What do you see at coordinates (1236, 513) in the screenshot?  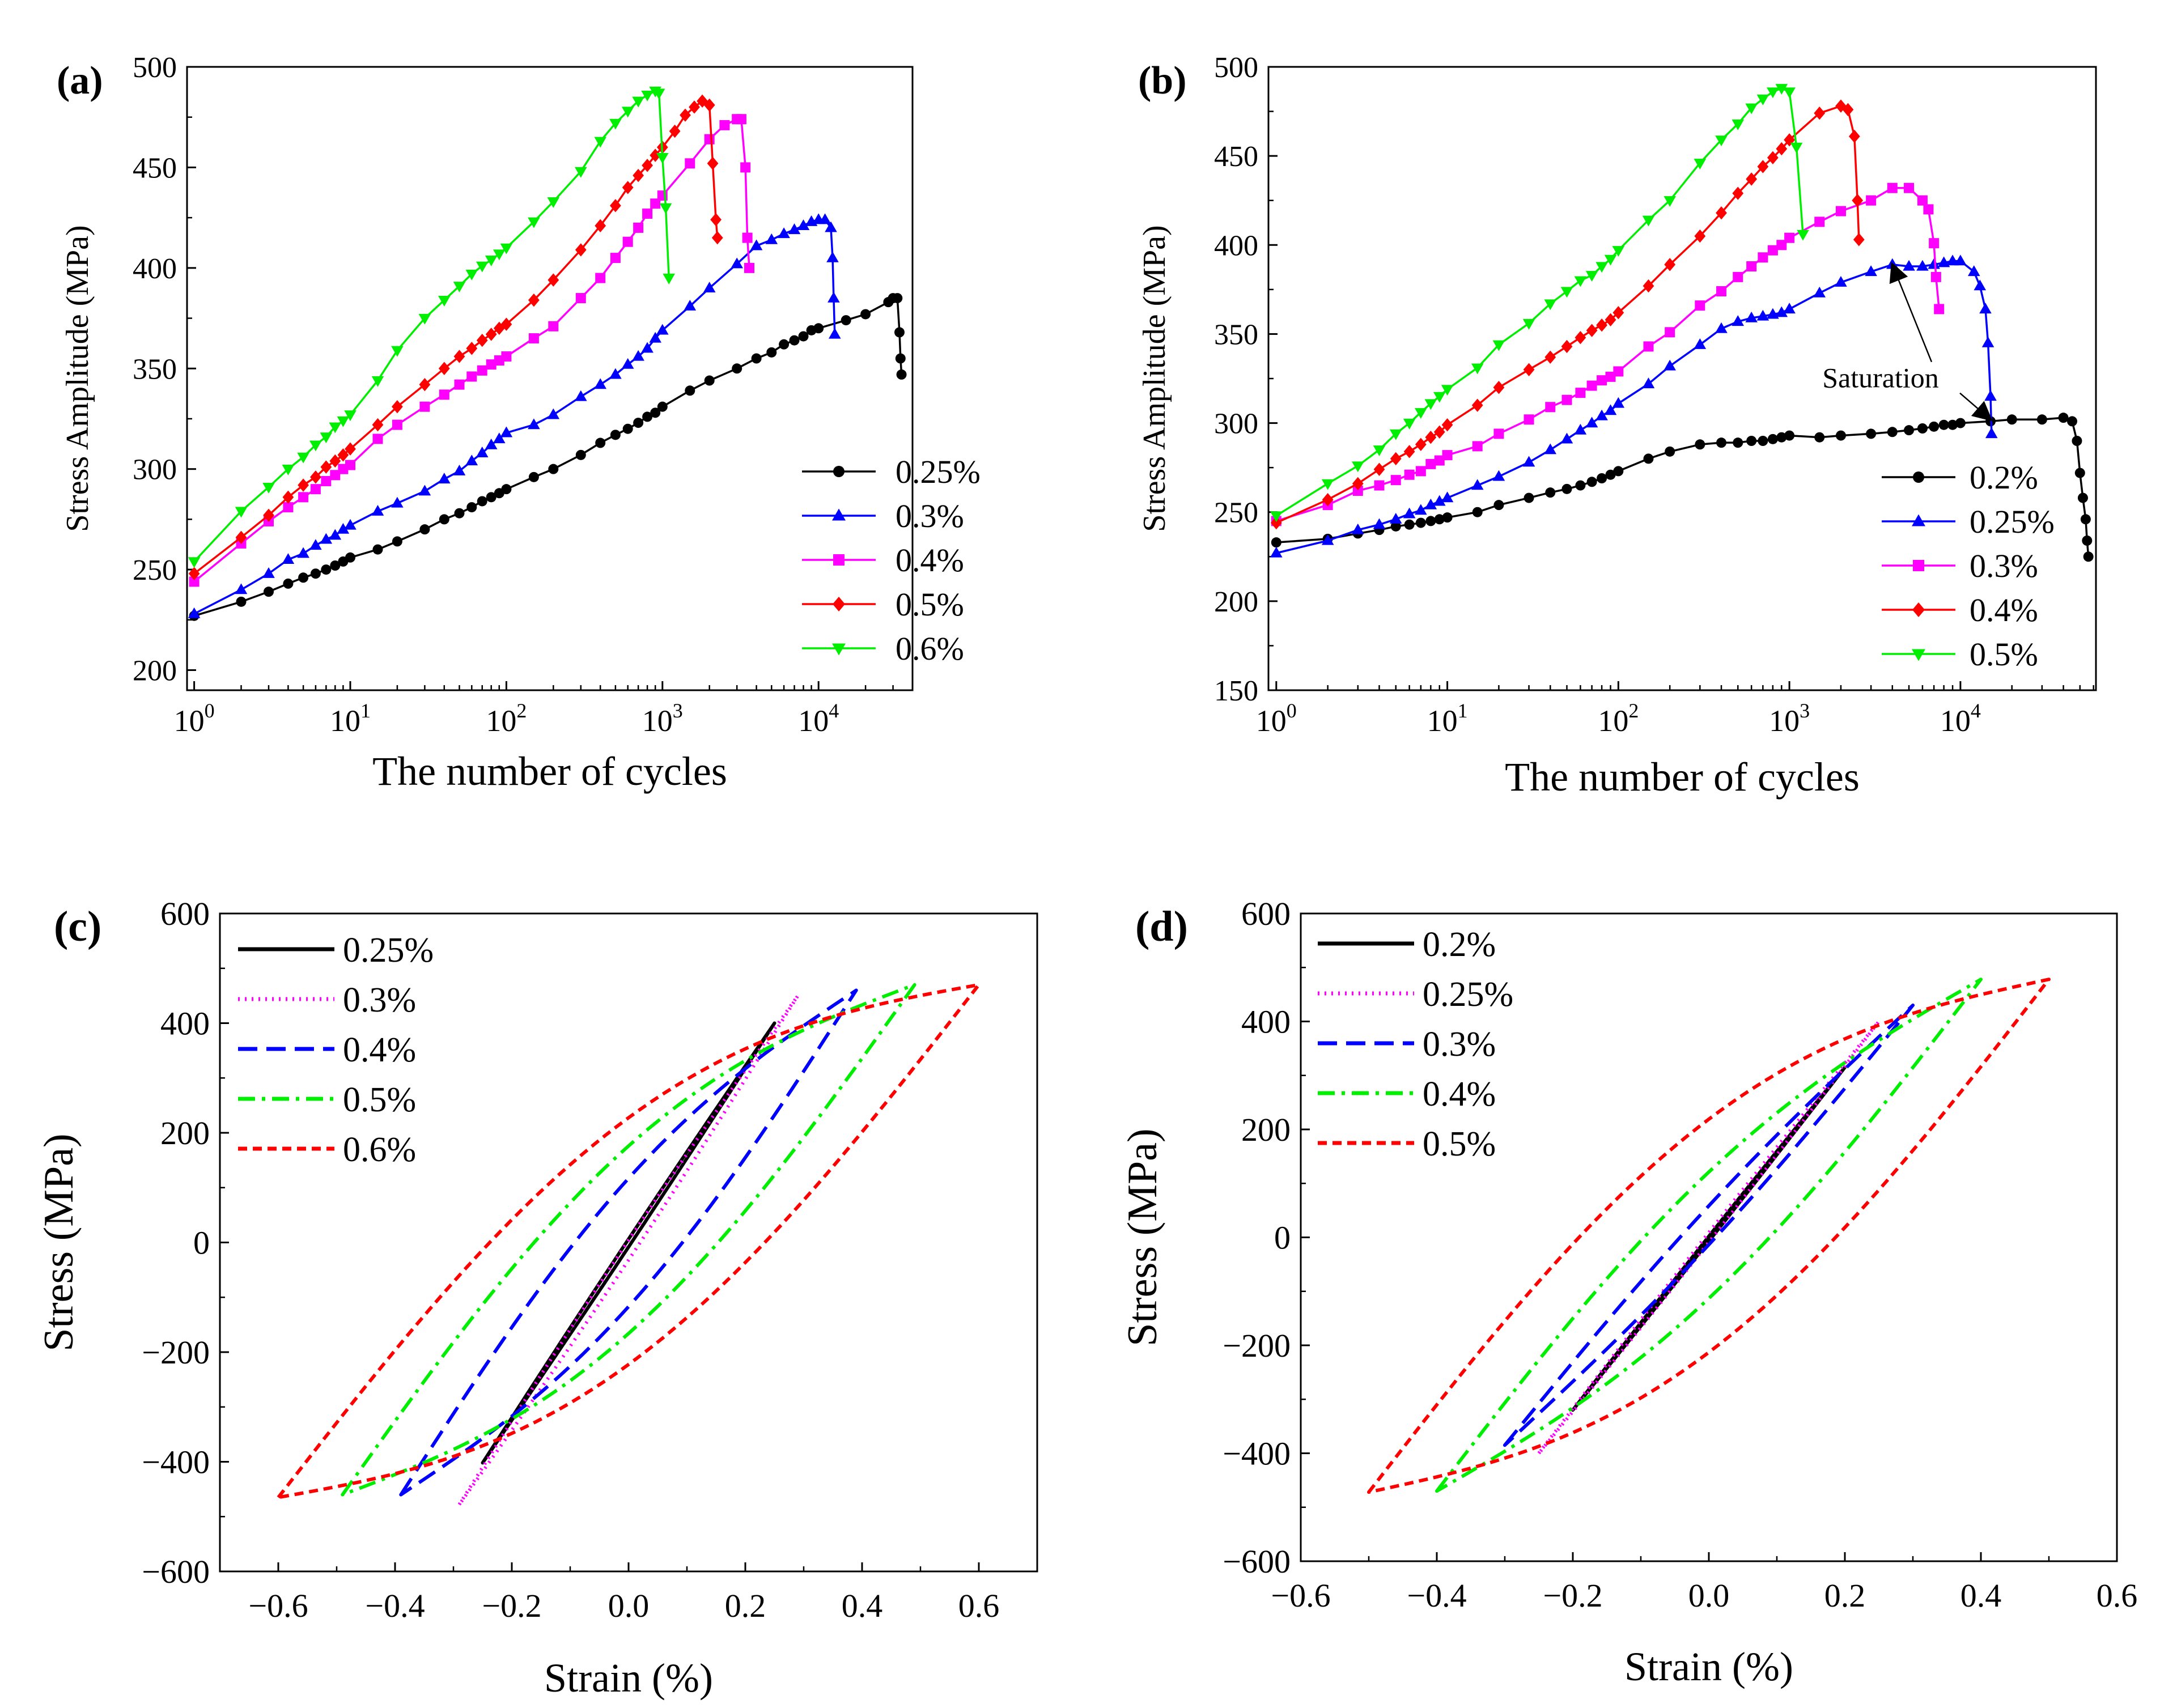 I see `y-tick-label: 250` at bounding box center [1236, 513].